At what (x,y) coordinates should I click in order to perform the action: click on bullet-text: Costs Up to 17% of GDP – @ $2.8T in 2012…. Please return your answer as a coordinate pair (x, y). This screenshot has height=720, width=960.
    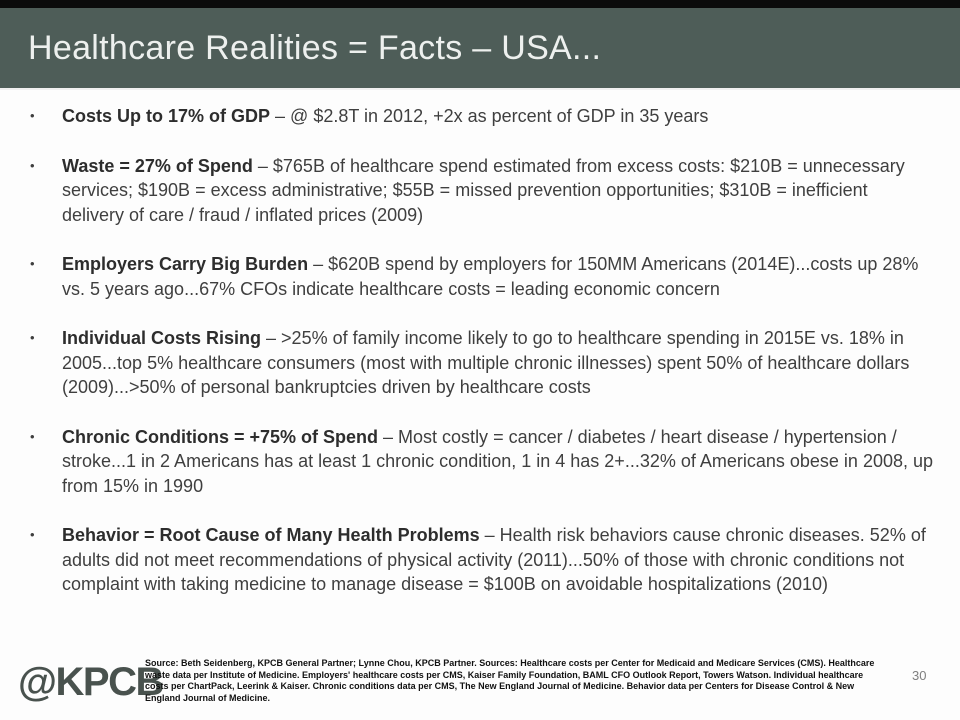
    Looking at the image, I should click on (498, 116).